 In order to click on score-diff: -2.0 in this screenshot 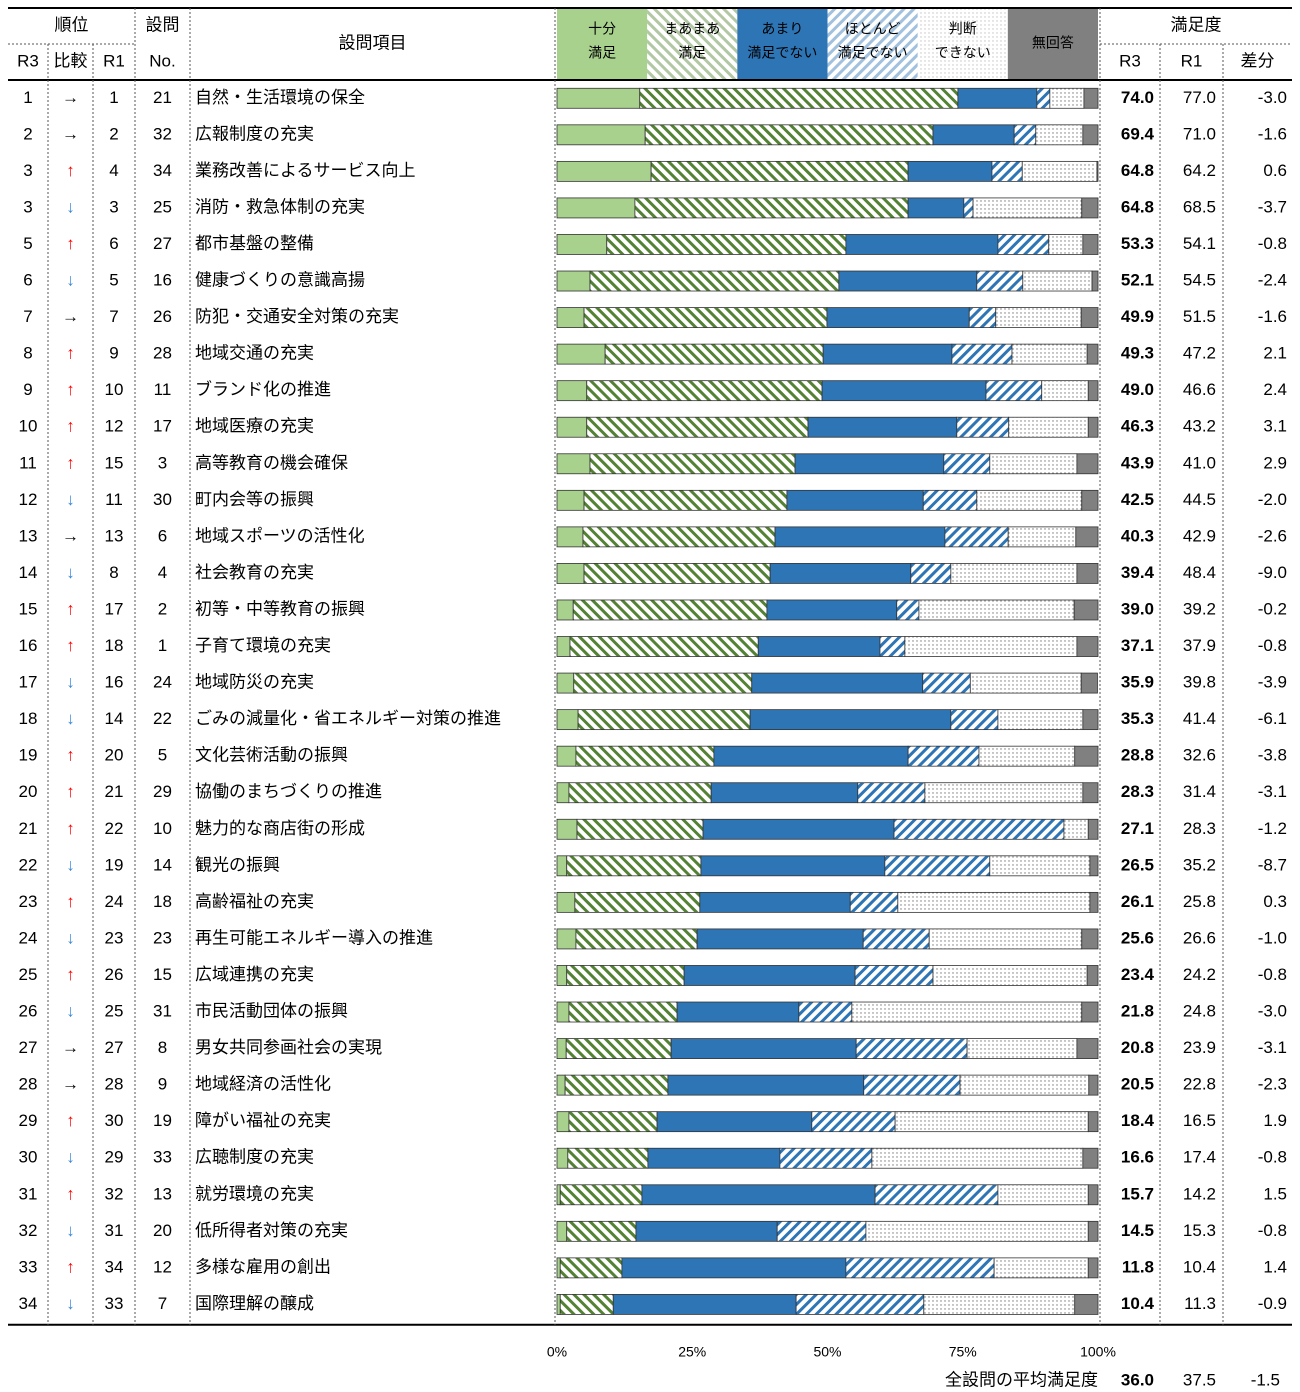, I will do `click(1272, 499)`.